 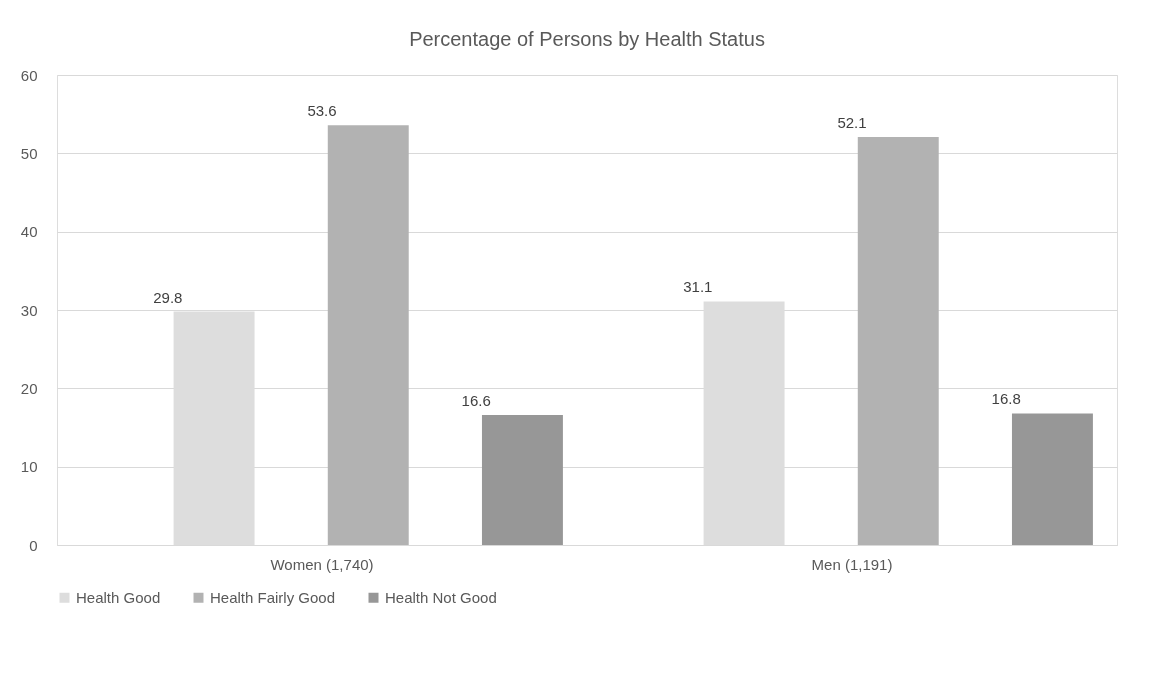 What do you see at coordinates (273, 597) in the screenshot?
I see `legend-label: Health Fairly Good` at bounding box center [273, 597].